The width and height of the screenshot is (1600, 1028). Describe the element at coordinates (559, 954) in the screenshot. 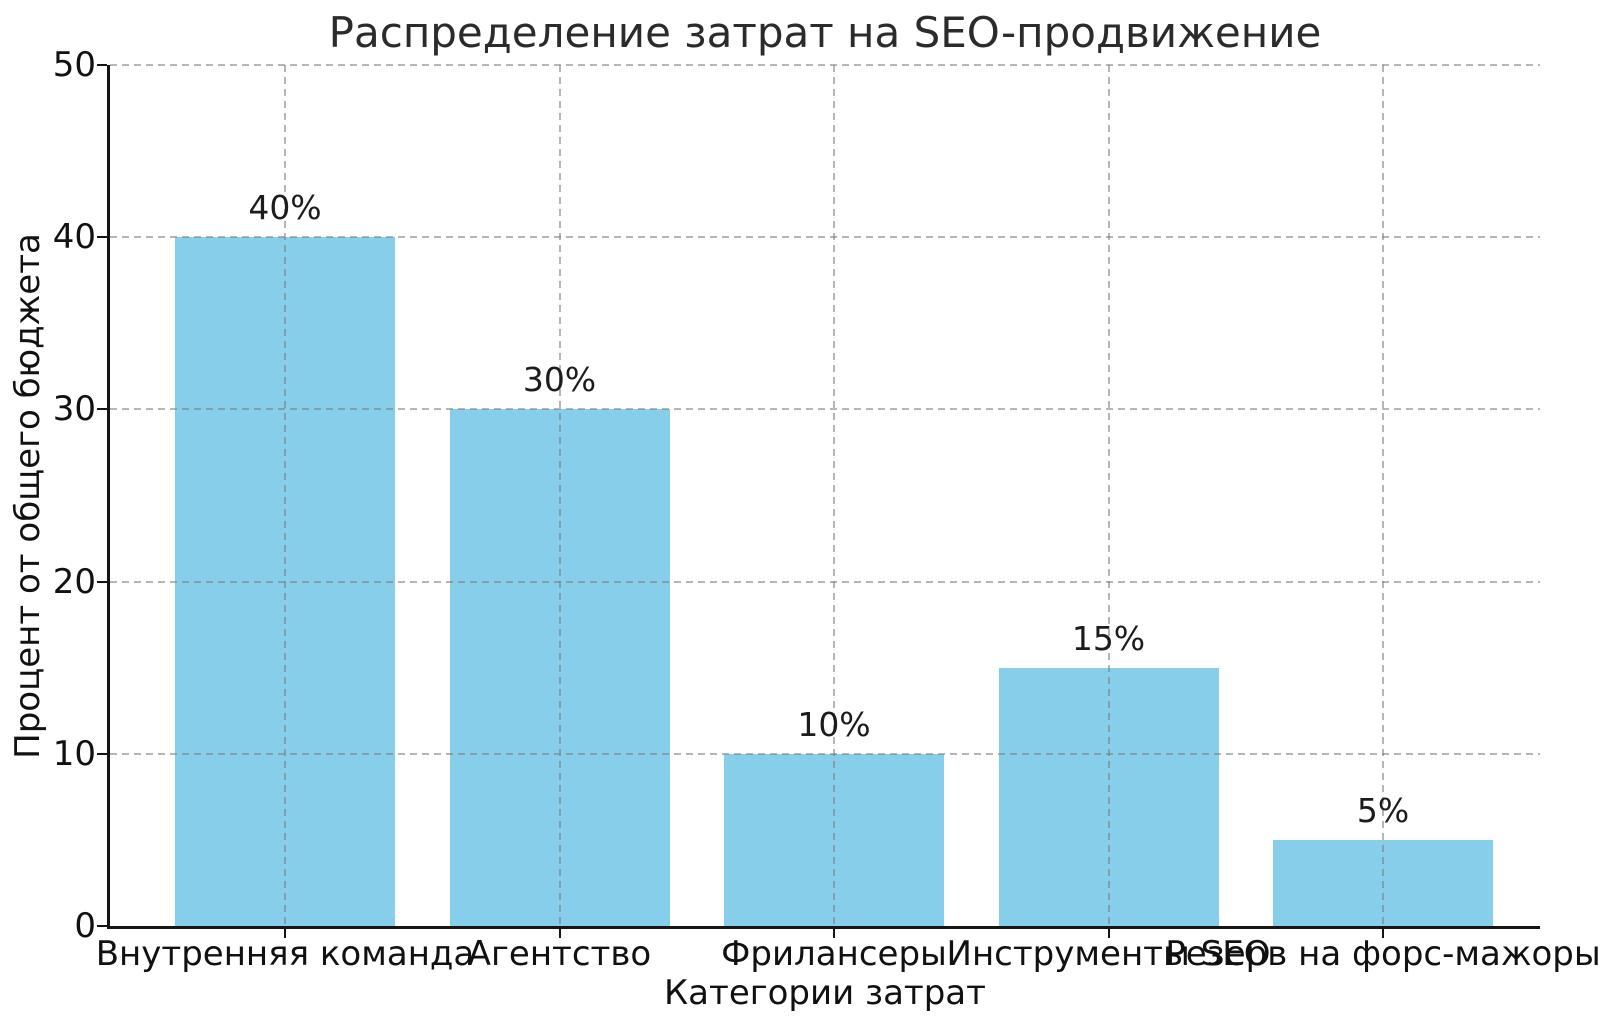

I see `x-tick-label: Агентство` at that location.